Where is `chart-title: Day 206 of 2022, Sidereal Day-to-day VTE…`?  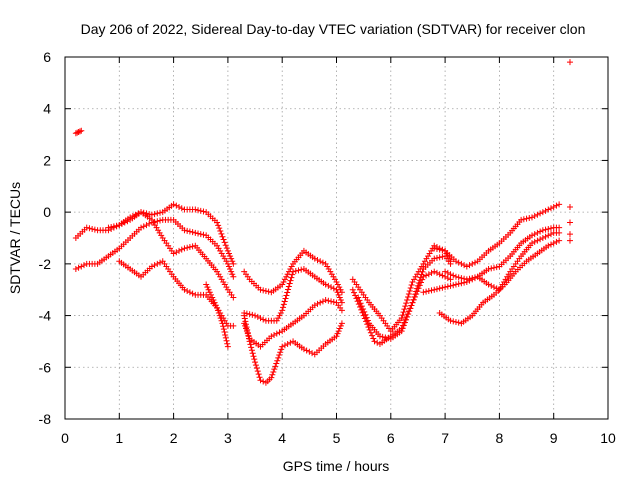
chart-title: Day 206 of 2022, Sidereal Day-to-day VTE… is located at coordinates (333, 29).